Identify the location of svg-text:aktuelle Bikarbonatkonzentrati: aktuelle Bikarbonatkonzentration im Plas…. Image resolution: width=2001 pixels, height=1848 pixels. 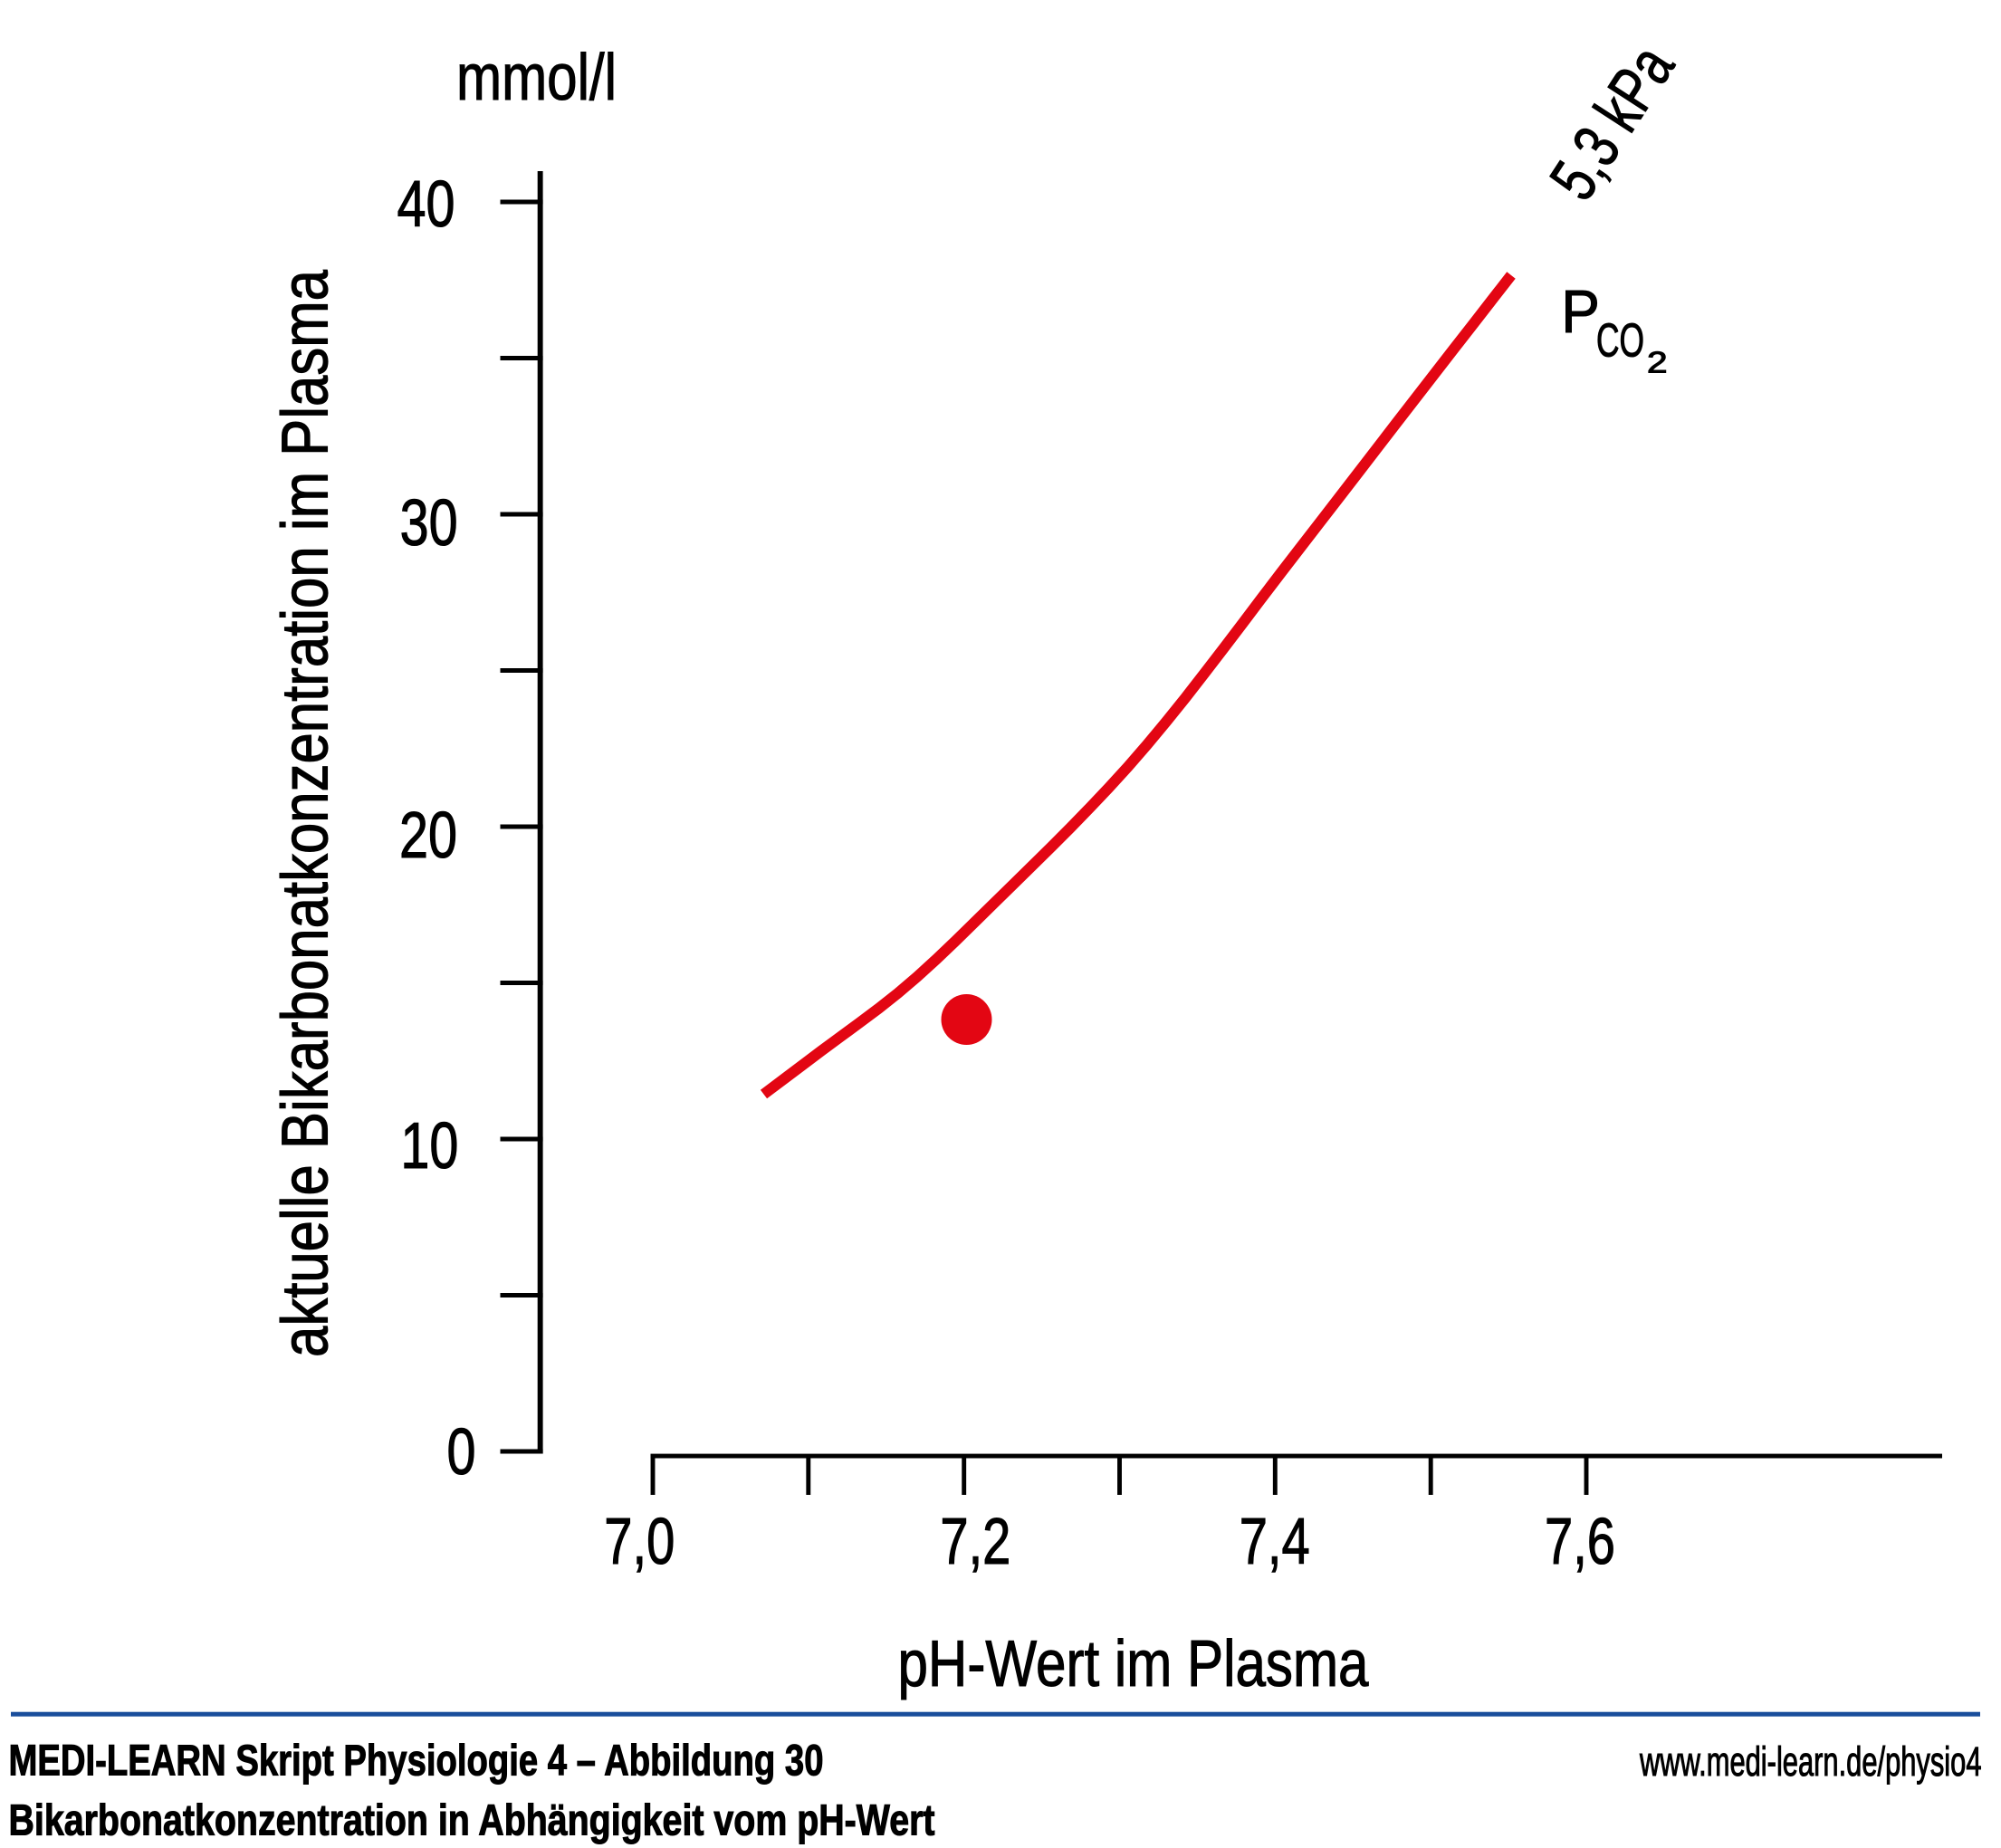
(306, 813).